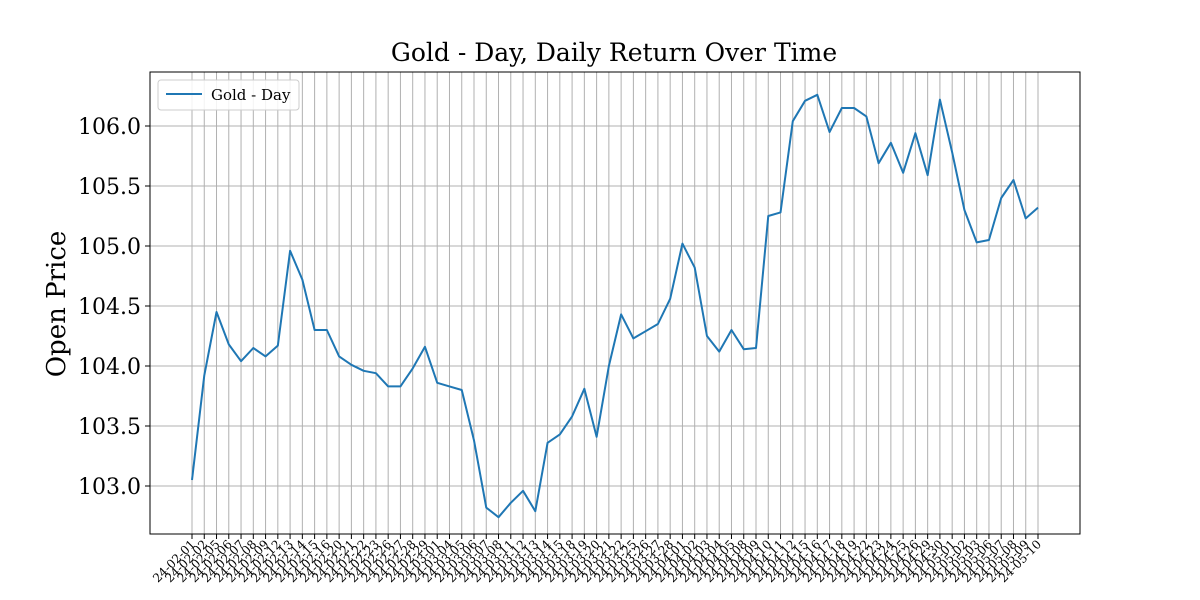  Describe the element at coordinates (109, 307) in the screenshot. I see `y-tick-label: 104.5` at that location.